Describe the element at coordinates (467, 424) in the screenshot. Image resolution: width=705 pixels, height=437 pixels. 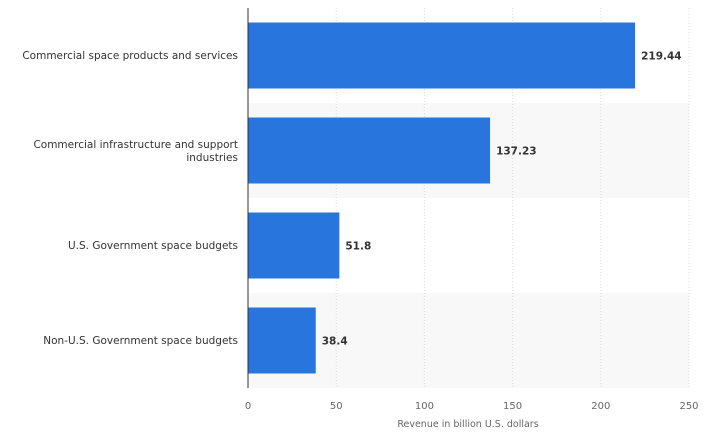
I see `x-axis-title: Revenue in billion U.S. dollars` at that location.